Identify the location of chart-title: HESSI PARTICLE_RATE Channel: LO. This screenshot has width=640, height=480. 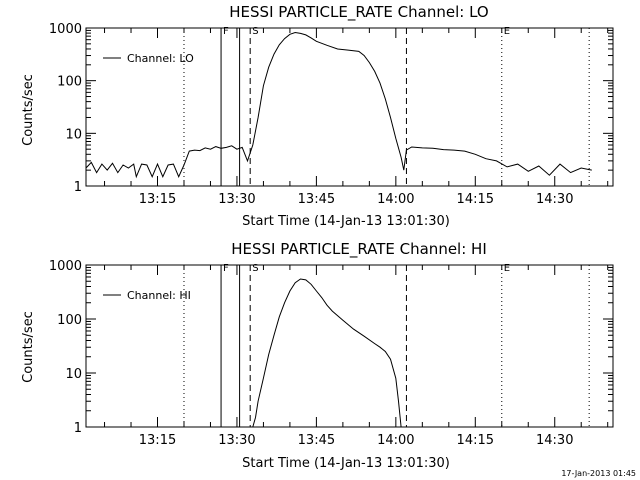
(358, 12).